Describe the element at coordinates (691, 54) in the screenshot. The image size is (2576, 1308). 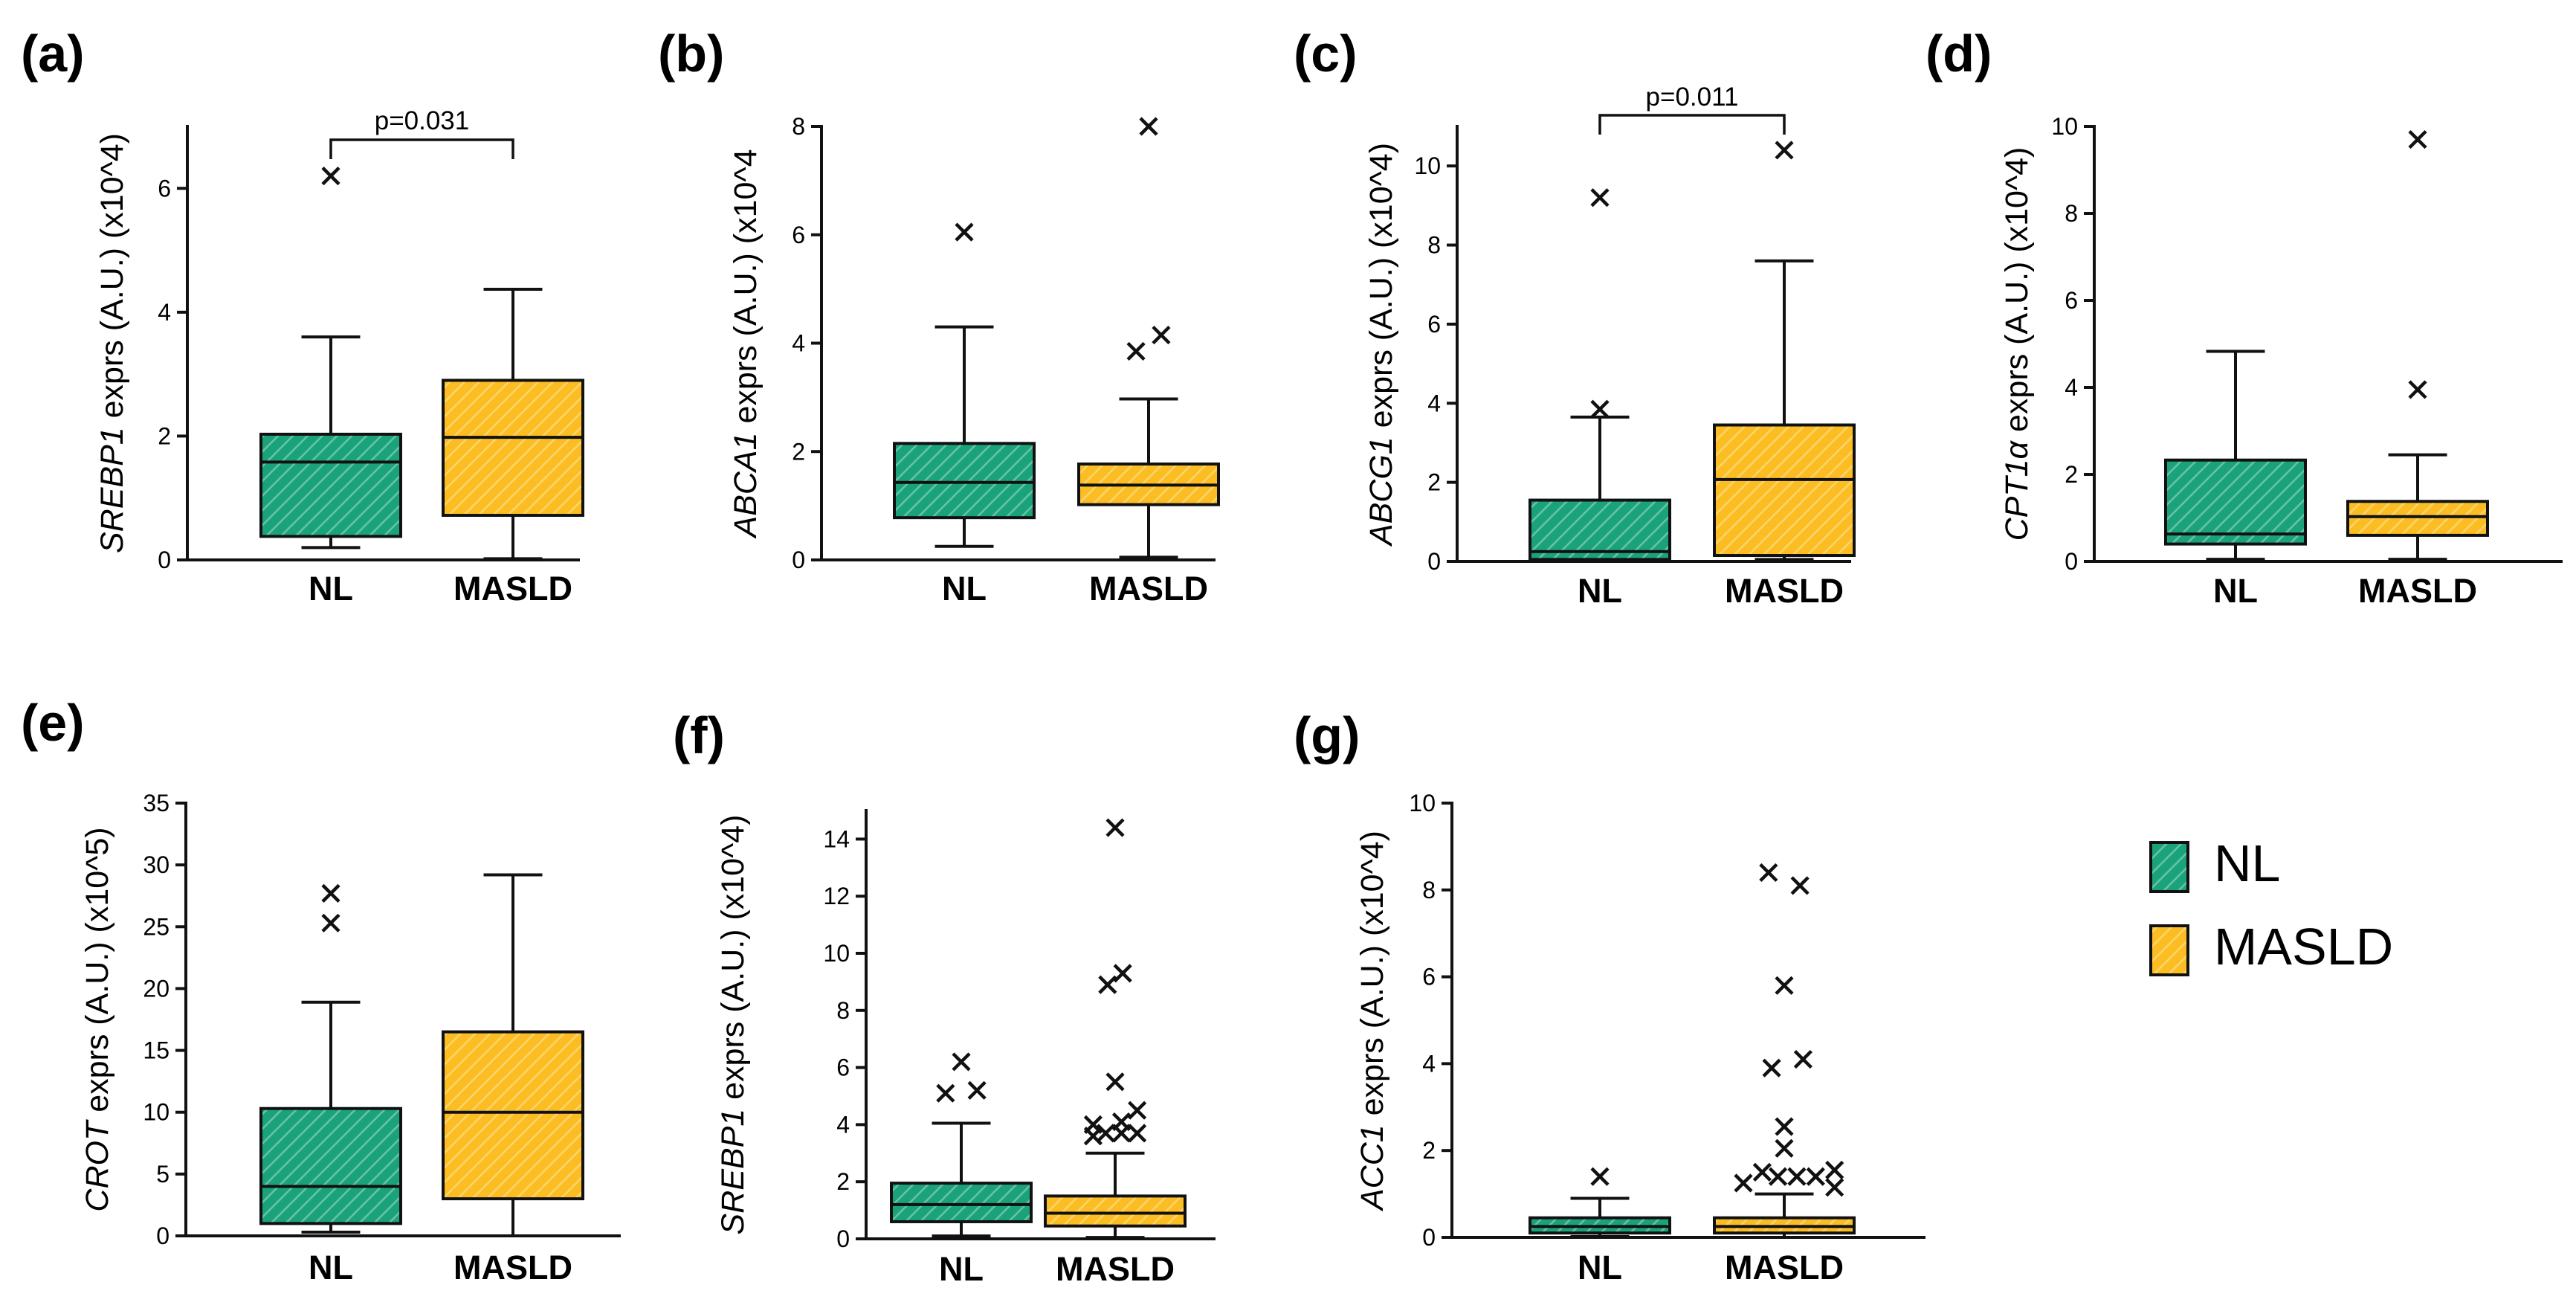
I see `panel-label: (b)` at that location.